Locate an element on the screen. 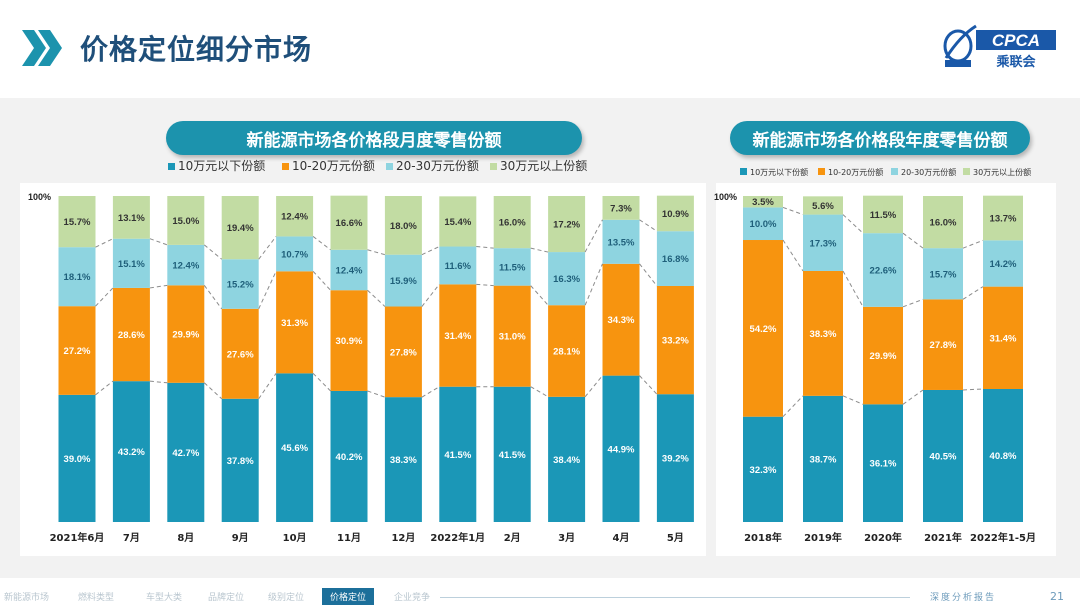  monthly-data-label: 37.8% is located at coordinates (240, 461).